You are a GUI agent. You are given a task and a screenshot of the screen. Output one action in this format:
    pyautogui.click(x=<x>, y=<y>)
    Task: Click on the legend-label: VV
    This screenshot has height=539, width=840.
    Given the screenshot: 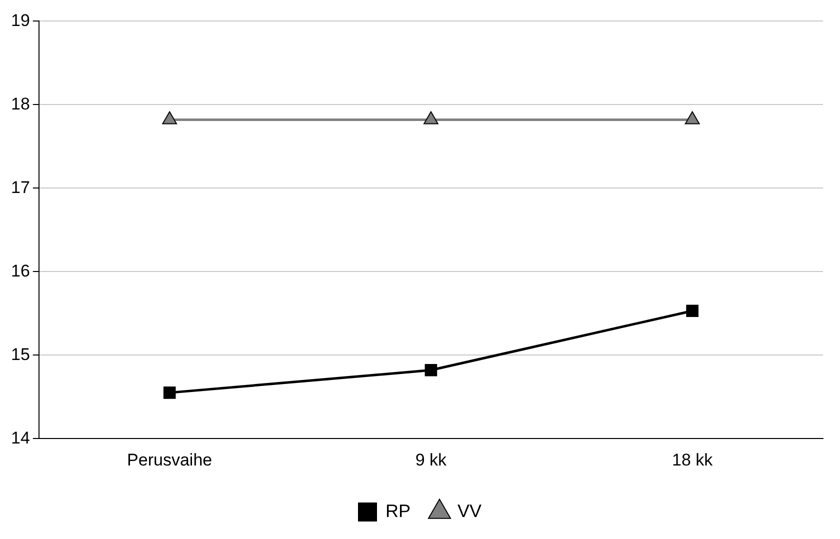 What is the action you would take?
    pyautogui.click(x=469, y=510)
    